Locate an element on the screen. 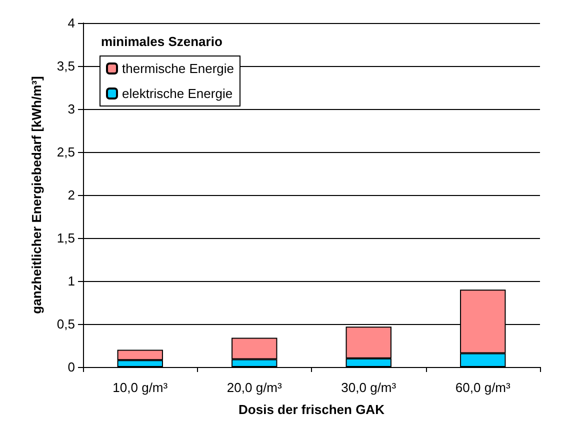  y-tick-label: 3,5 is located at coordinates (65, 66).